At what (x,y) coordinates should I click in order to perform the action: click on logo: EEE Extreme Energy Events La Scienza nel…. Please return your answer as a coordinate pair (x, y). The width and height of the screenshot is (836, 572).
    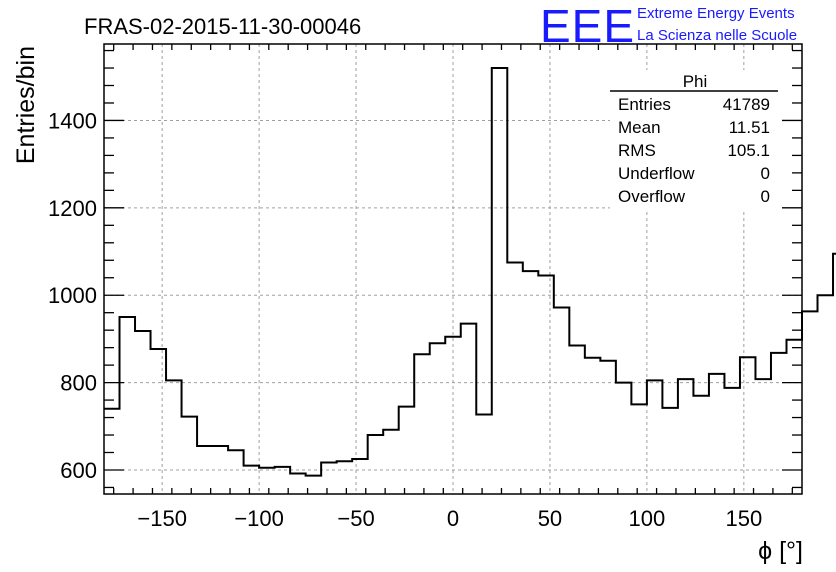
    Looking at the image, I should click on (668, 26).